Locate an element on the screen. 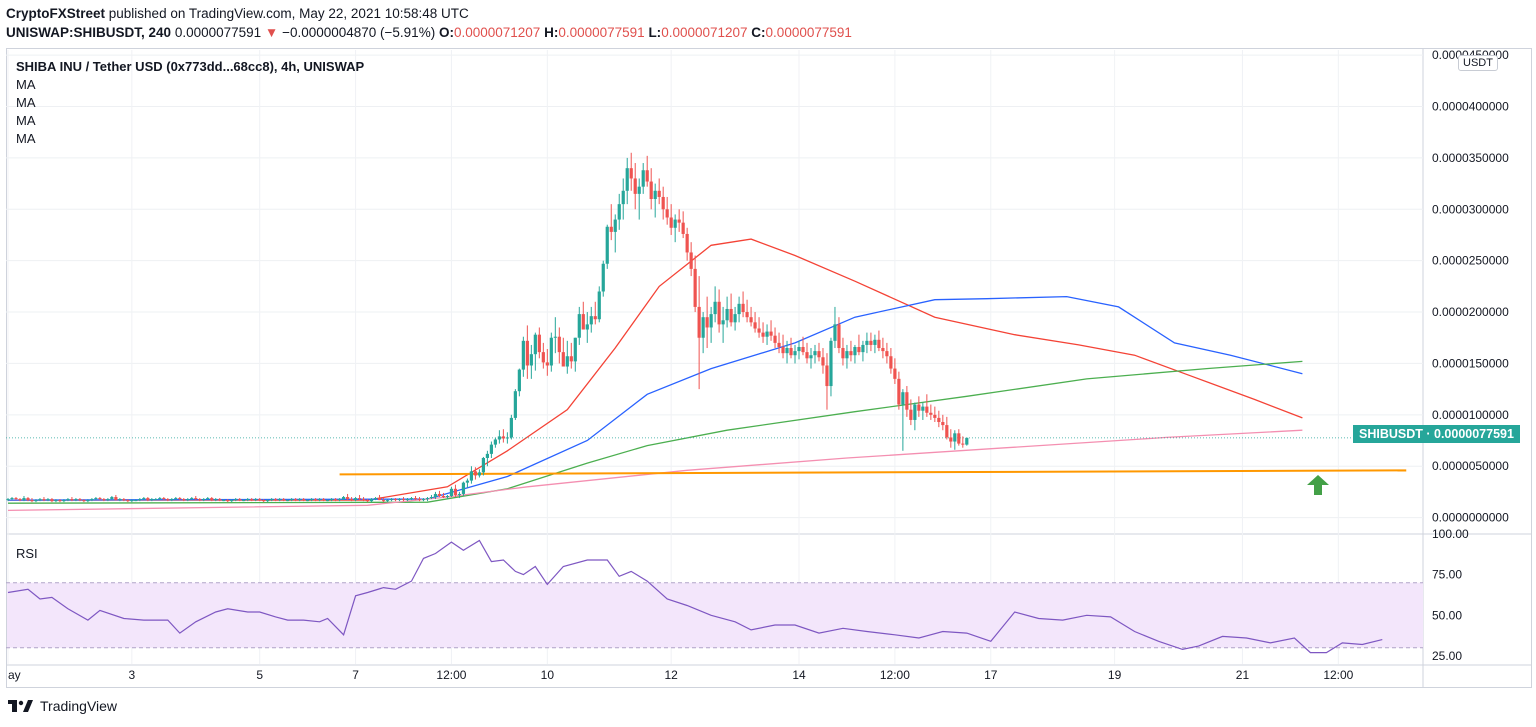 The width and height of the screenshot is (1536, 727). legend-ma-4: MA is located at coordinates (26, 138).